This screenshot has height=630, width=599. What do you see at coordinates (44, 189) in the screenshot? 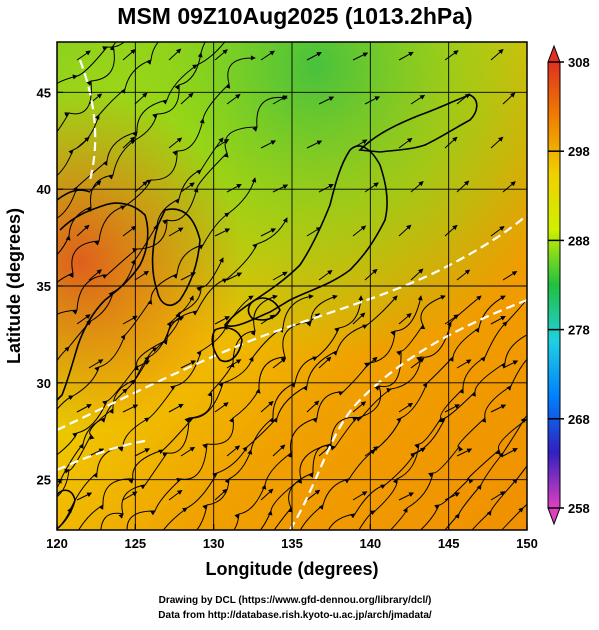
I see `y-tick-label: 40` at bounding box center [44, 189].